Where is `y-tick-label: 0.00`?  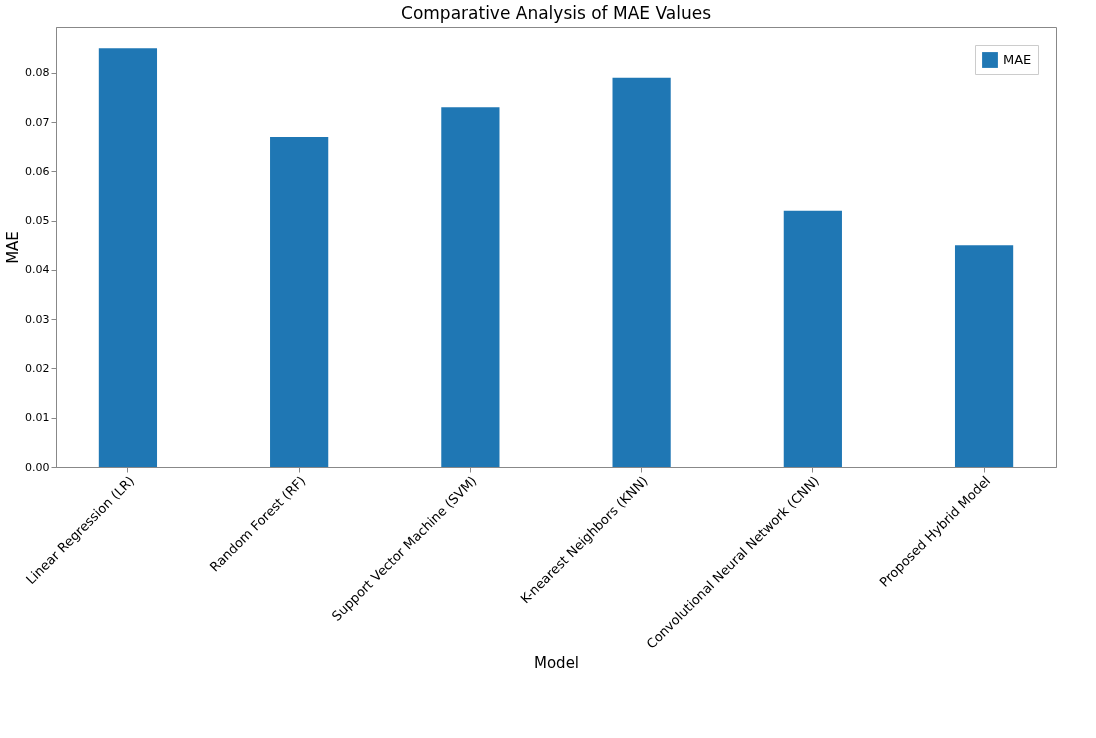 y-tick-label: 0.00 is located at coordinates (37, 467).